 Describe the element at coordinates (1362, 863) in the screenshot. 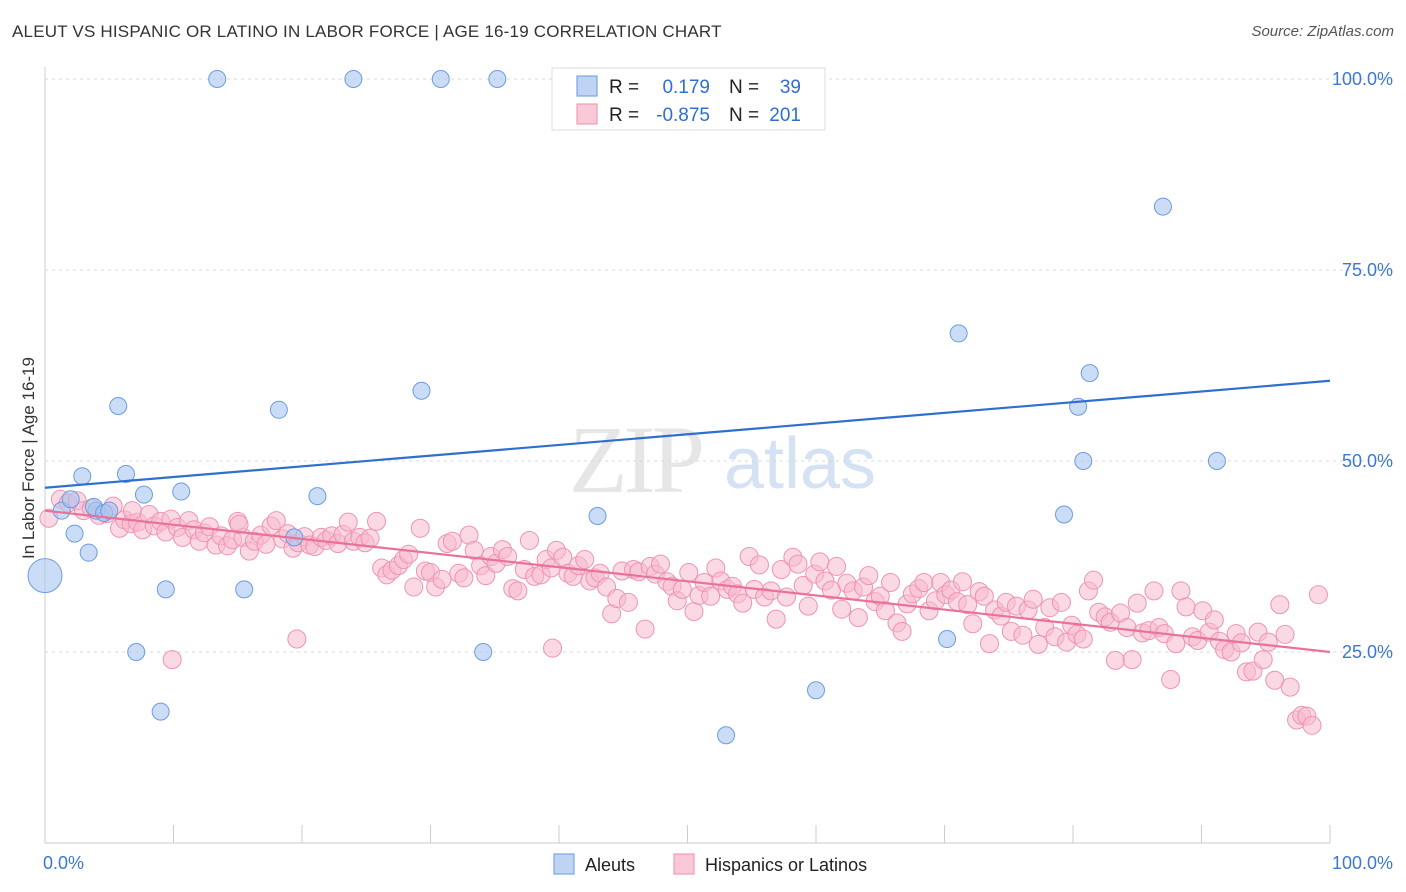

I see `x-tick-label: 100.0%` at that location.